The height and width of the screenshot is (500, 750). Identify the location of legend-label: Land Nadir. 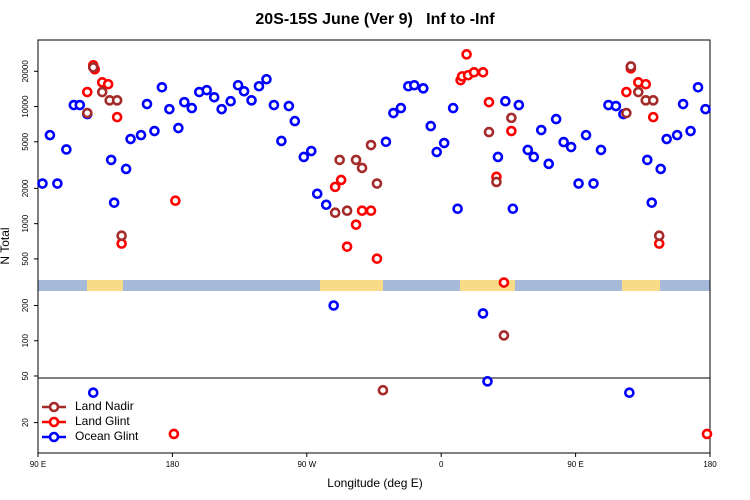
(104, 406).